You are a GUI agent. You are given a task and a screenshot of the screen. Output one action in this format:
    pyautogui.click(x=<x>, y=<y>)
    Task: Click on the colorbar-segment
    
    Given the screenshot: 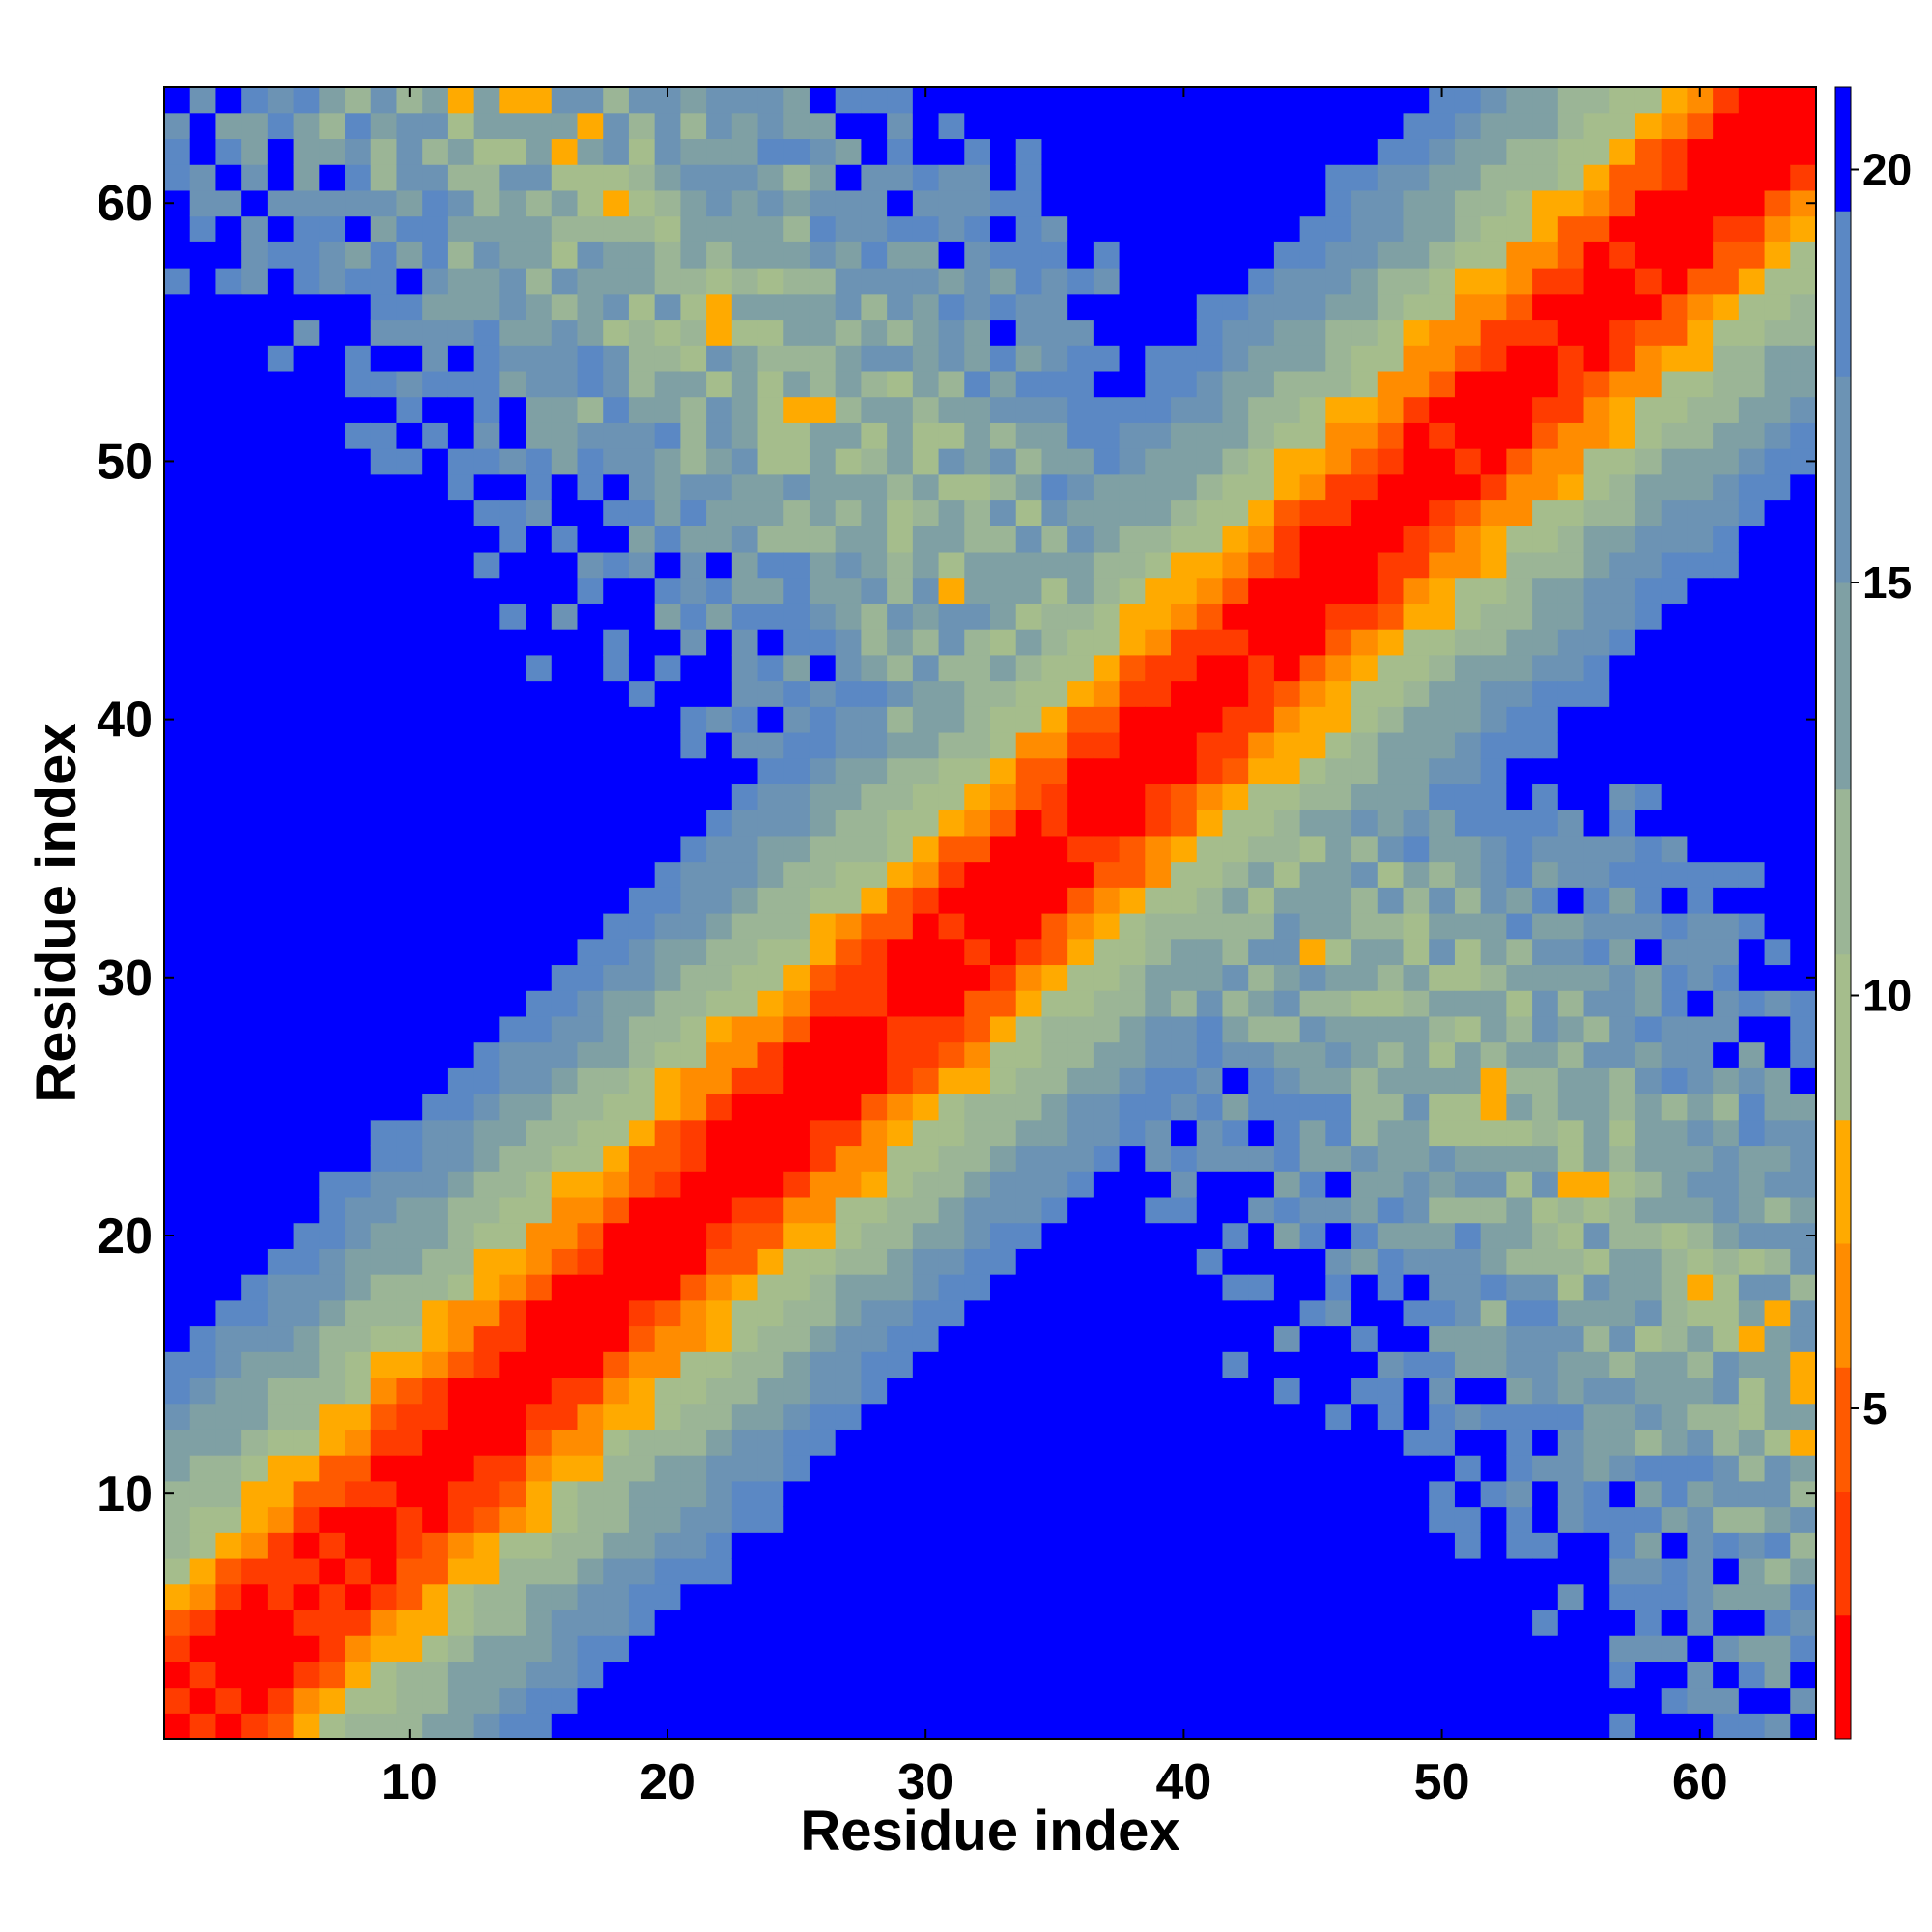 What is the action you would take?
    pyautogui.click(x=1843, y=686)
    